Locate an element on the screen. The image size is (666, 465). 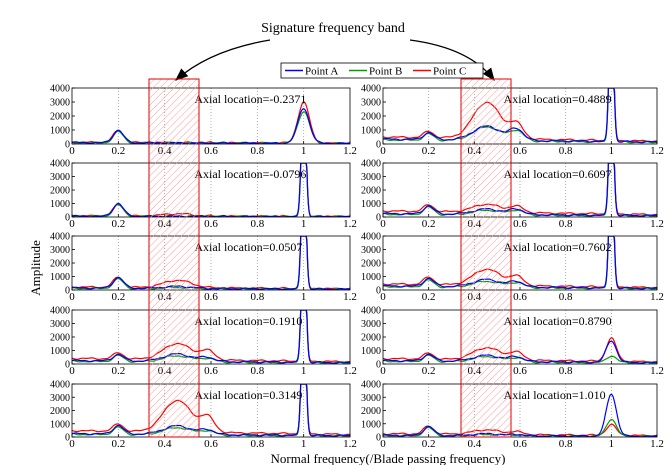
band-highlight-right is located at coordinates (486, 258).